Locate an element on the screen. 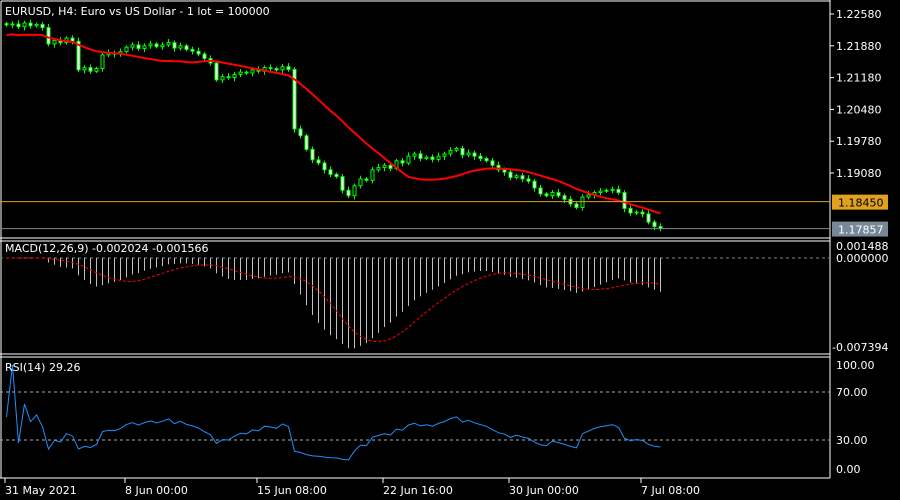 The image size is (900, 500). time-tick-label: 22 Jun 16:00 is located at coordinates (418, 490).